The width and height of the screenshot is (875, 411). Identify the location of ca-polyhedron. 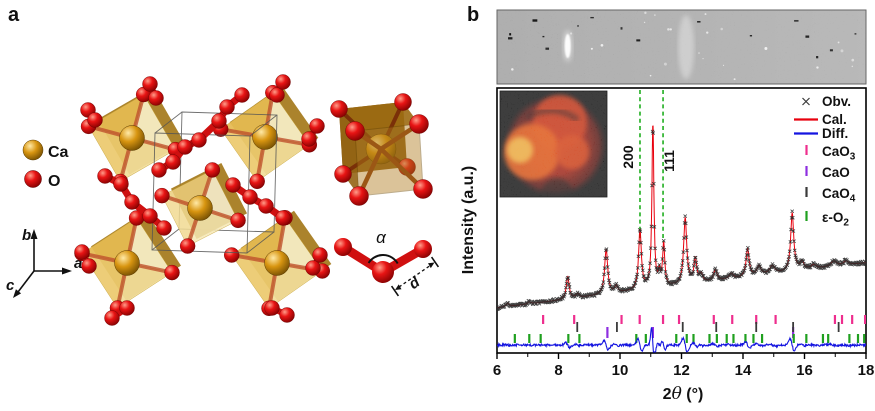
(132, 138).